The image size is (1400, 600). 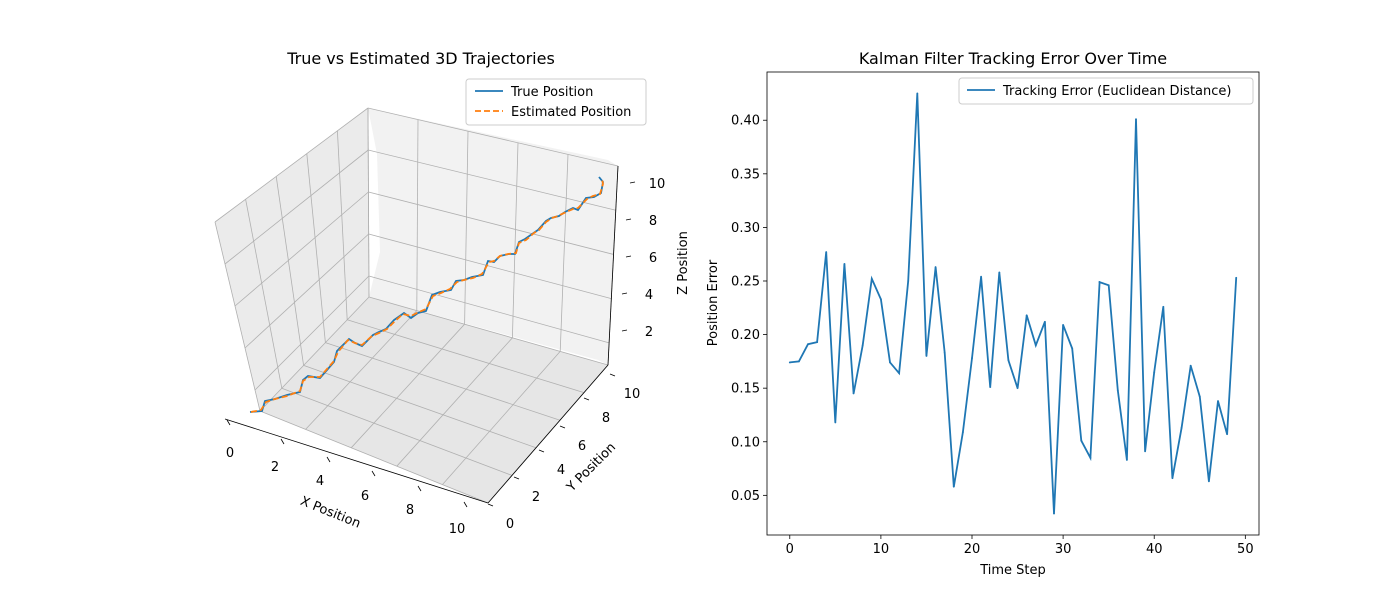 I want to click on legend-label-true: True Position, so click(x=551, y=92).